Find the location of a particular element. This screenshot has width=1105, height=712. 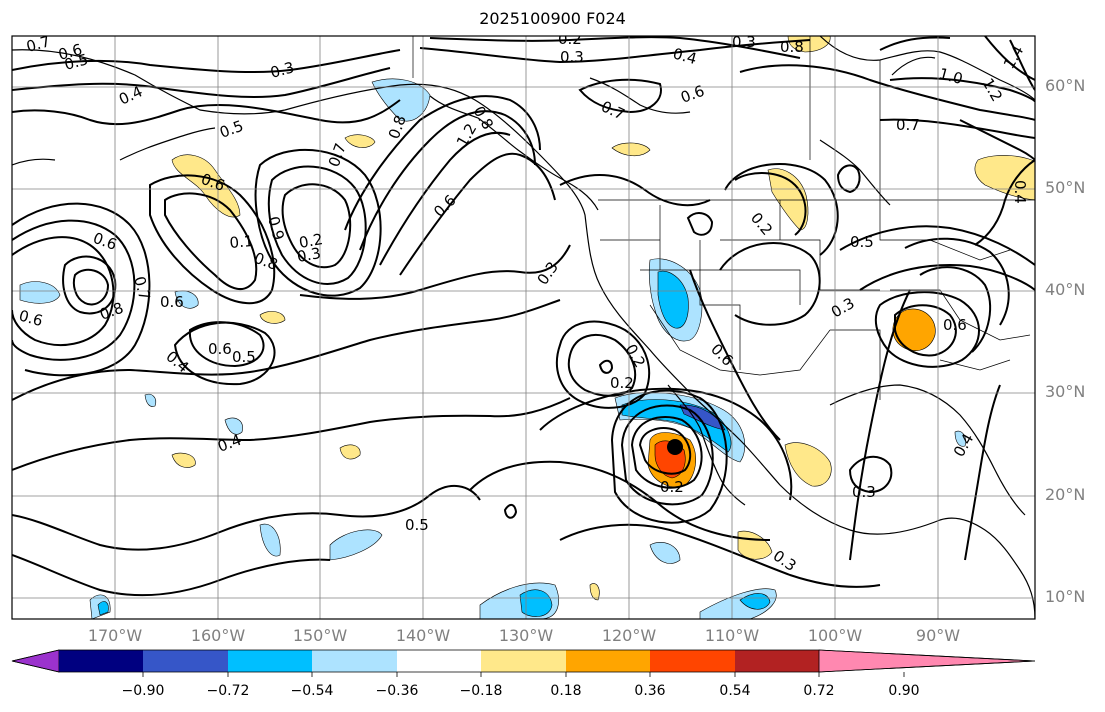

lon-label: 140°W is located at coordinates (423, 635).